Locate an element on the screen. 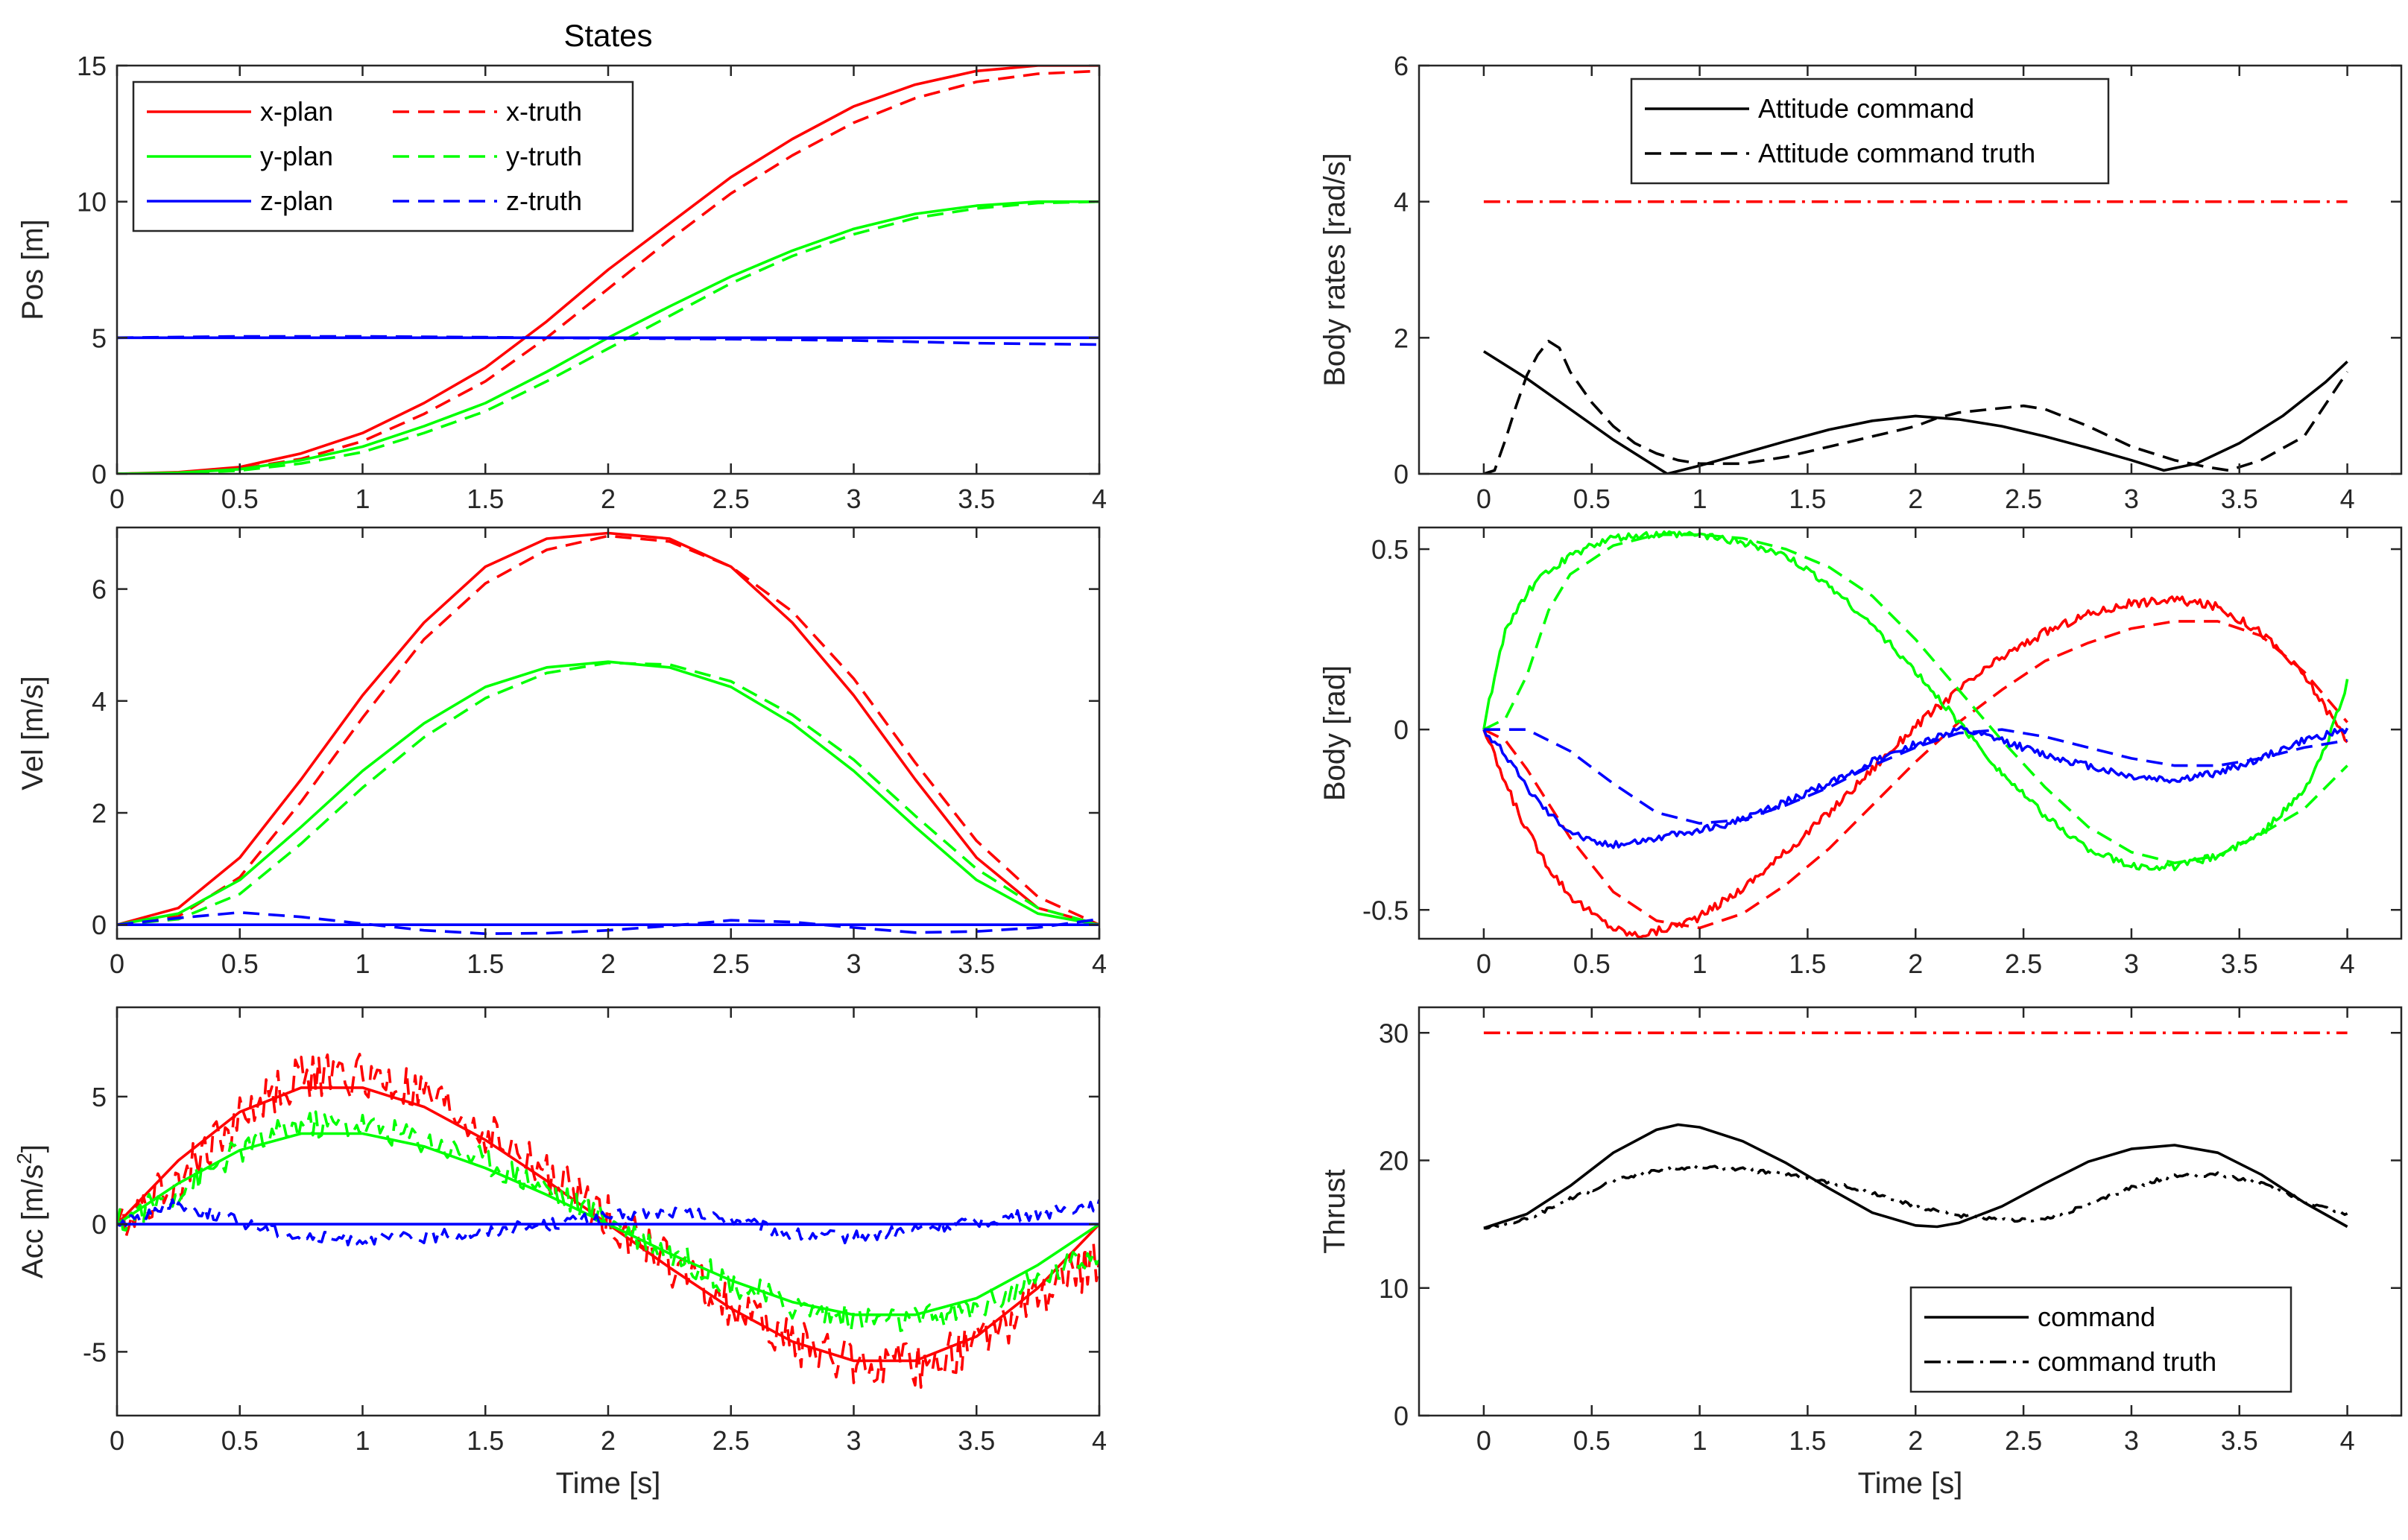 This screenshot has width=2408, height=1540. legend: command command truth is located at coordinates (2100, 1339).